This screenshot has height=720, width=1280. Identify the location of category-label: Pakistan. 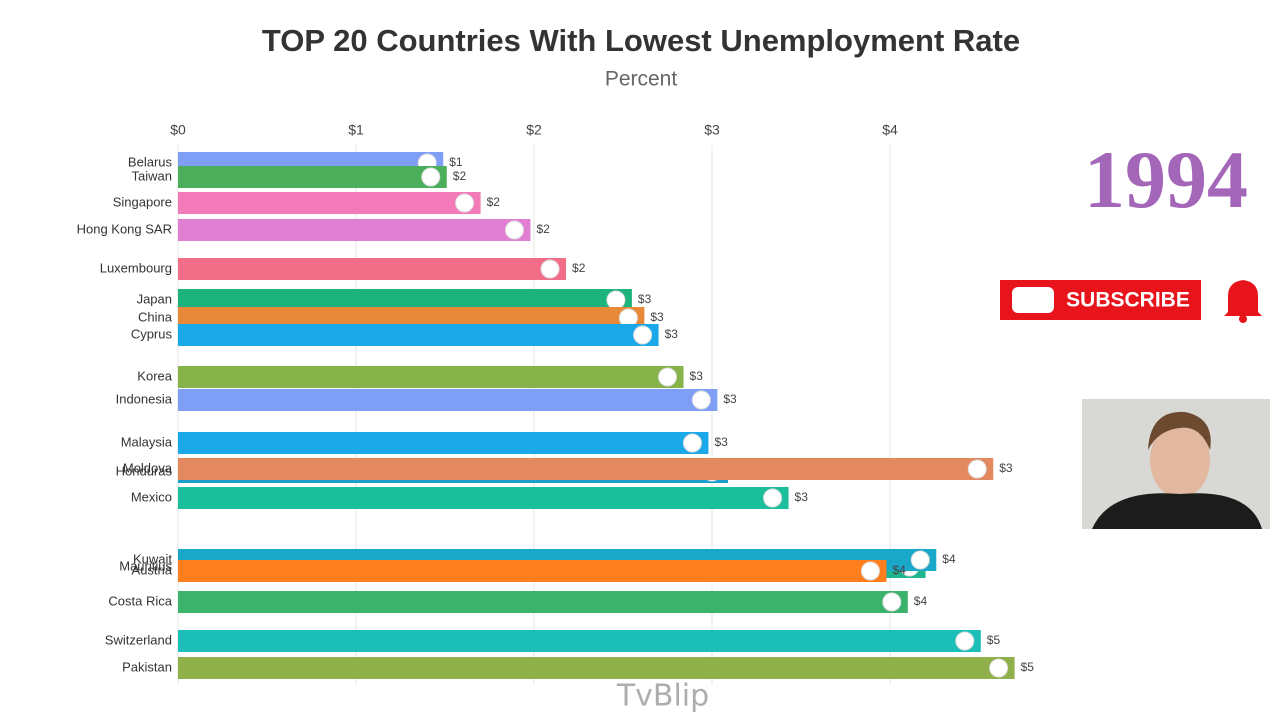
(147, 666).